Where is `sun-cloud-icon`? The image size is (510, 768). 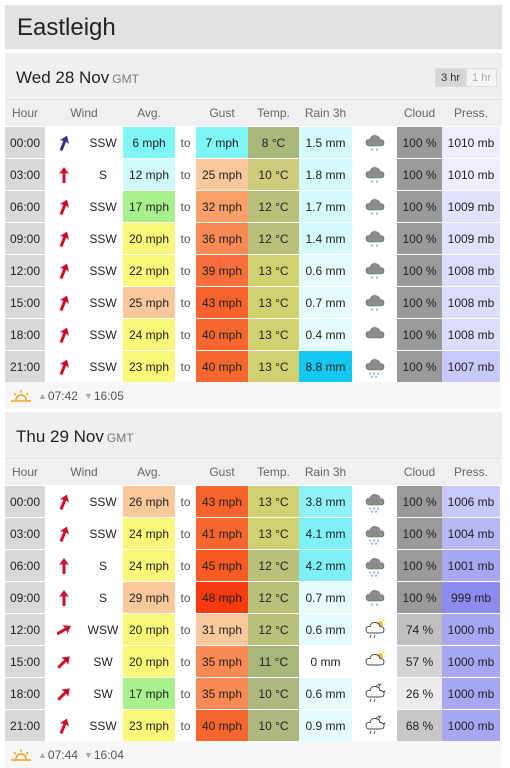
sun-cloud-icon is located at coordinates (374, 661).